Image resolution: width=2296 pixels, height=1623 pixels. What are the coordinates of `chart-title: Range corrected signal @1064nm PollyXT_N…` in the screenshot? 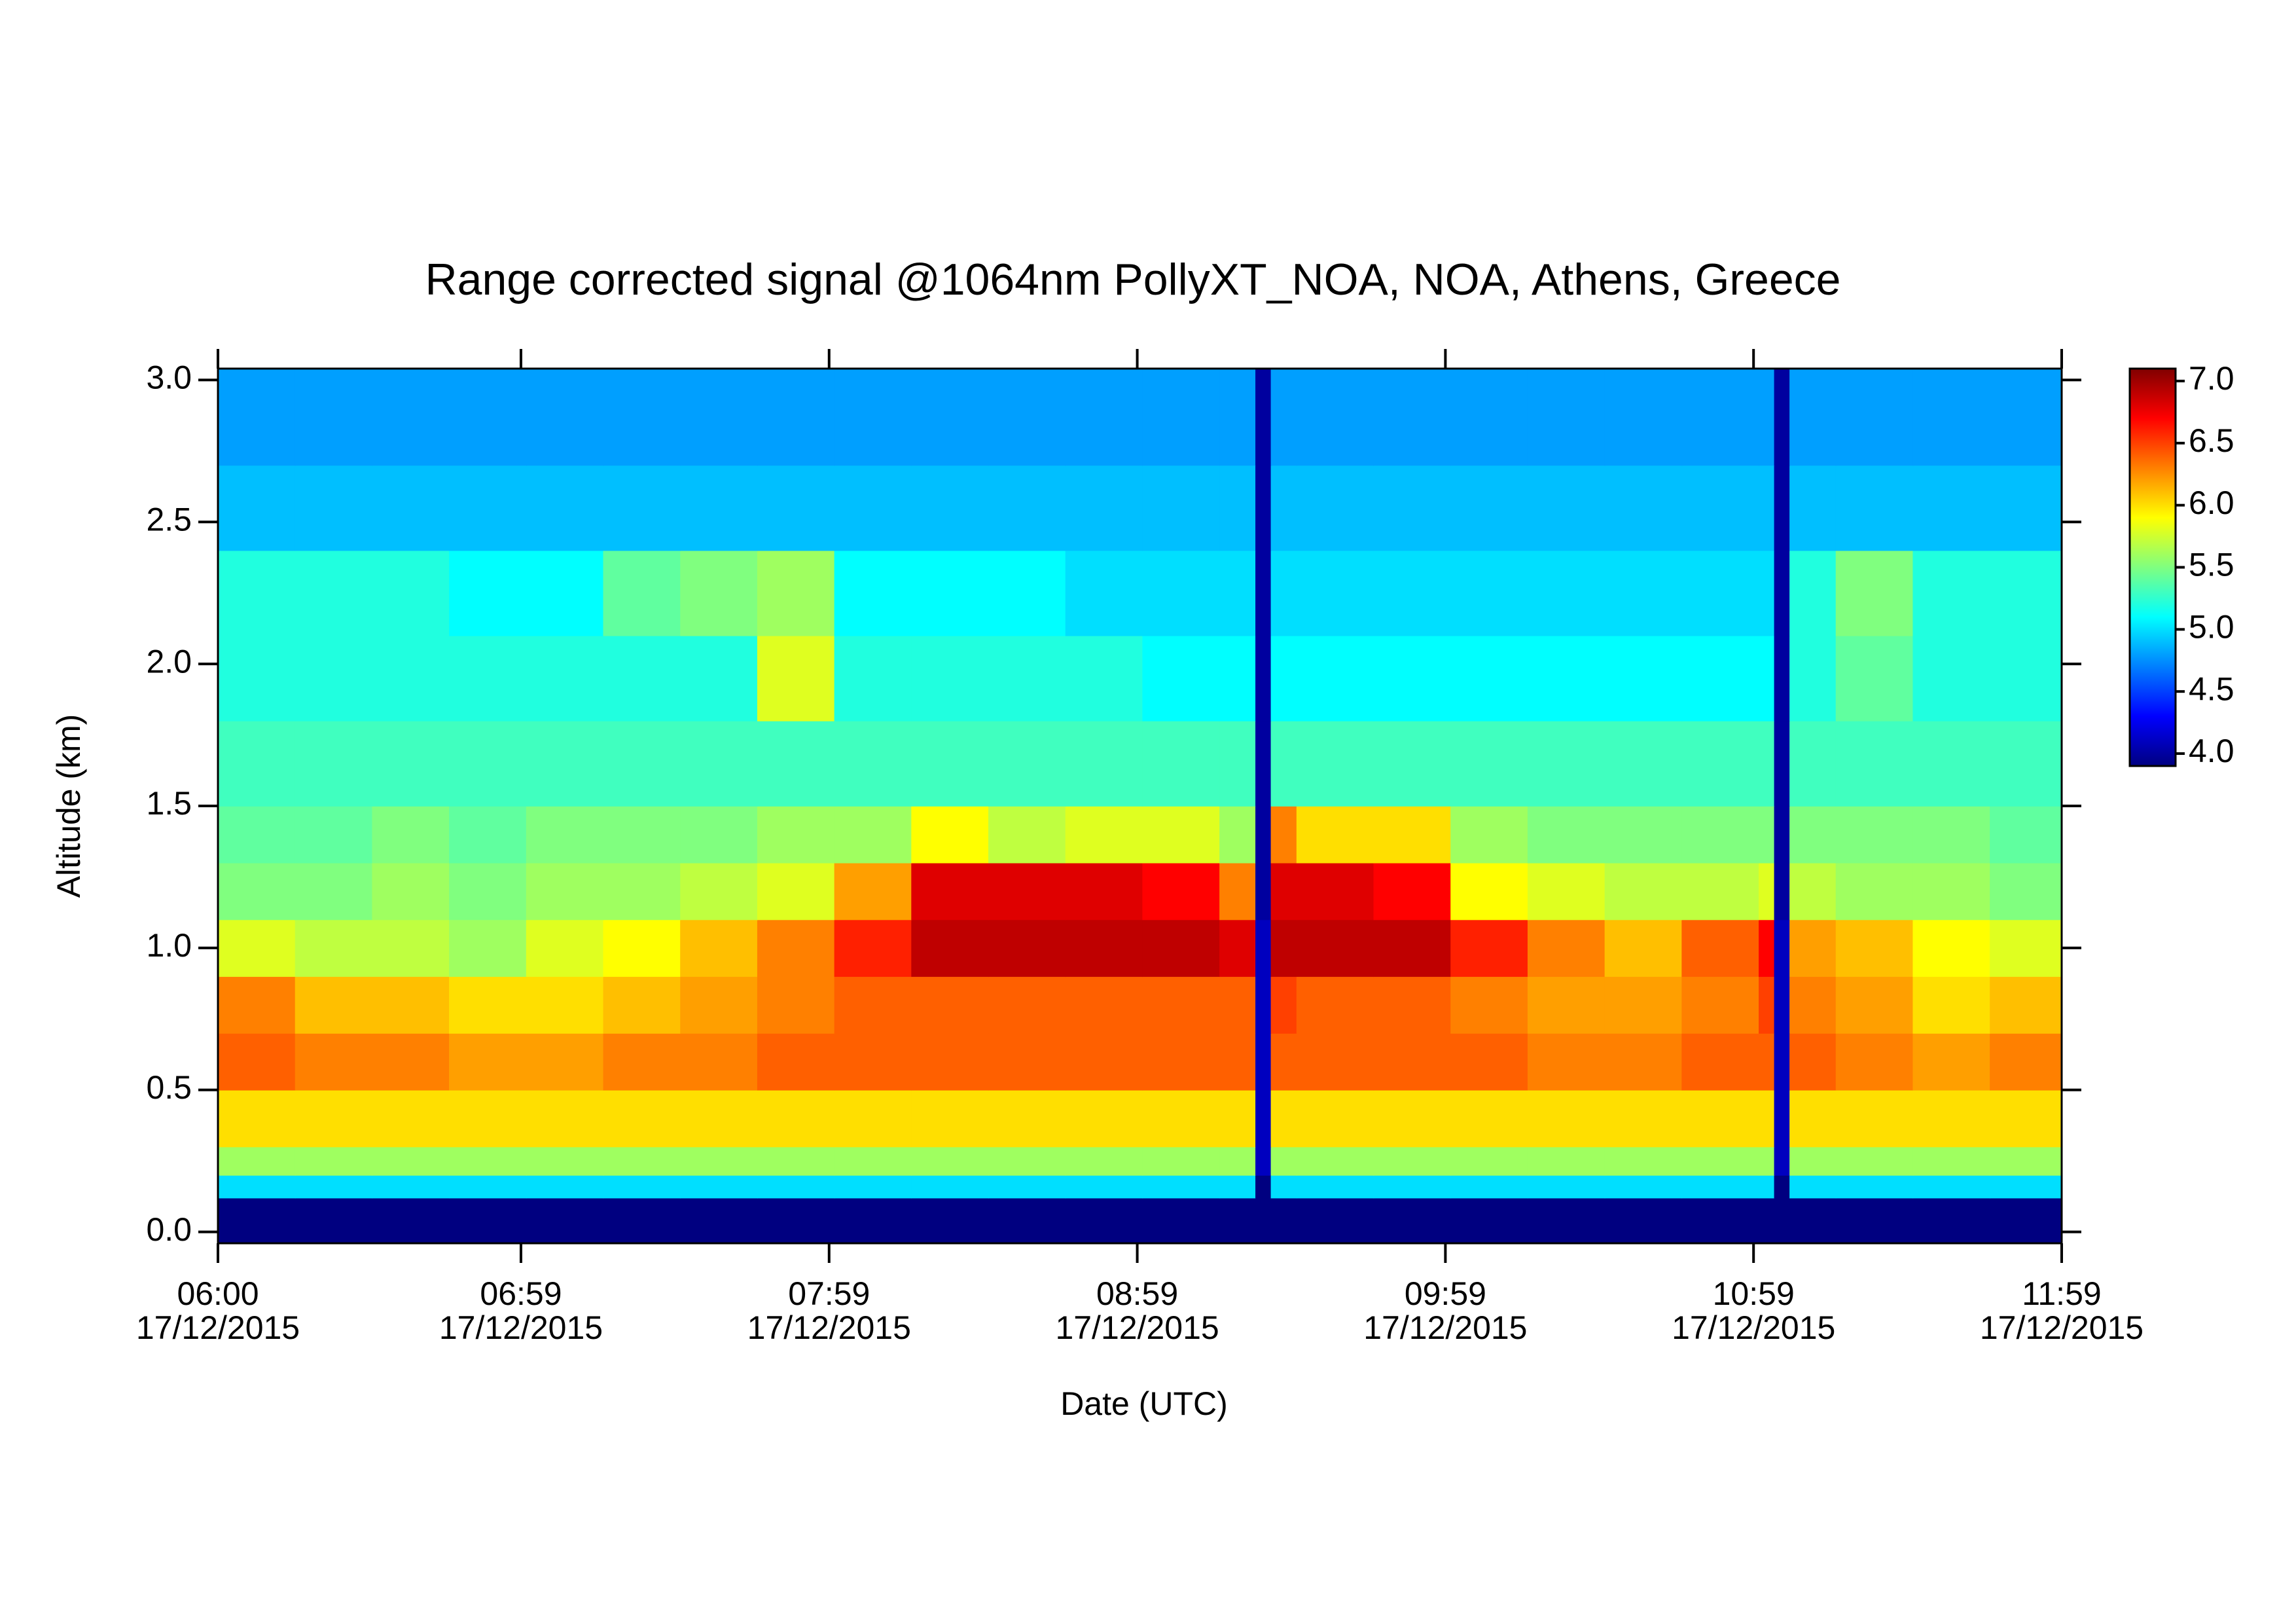 It's located at (1133, 279).